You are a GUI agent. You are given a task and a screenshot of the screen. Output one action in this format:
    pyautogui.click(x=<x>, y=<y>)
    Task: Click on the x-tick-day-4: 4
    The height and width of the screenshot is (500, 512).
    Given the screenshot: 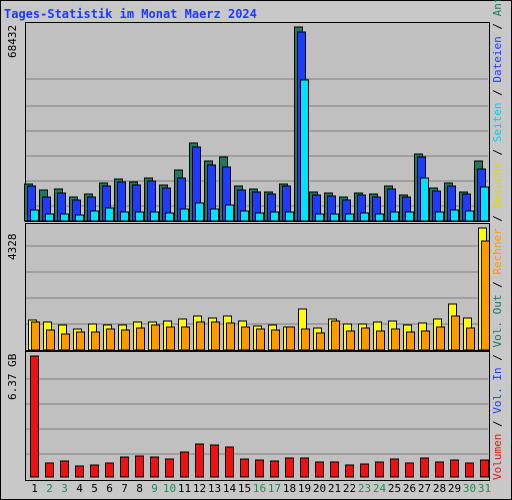 What is the action you would take?
    pyautogui.click(x=79, y=488)
    